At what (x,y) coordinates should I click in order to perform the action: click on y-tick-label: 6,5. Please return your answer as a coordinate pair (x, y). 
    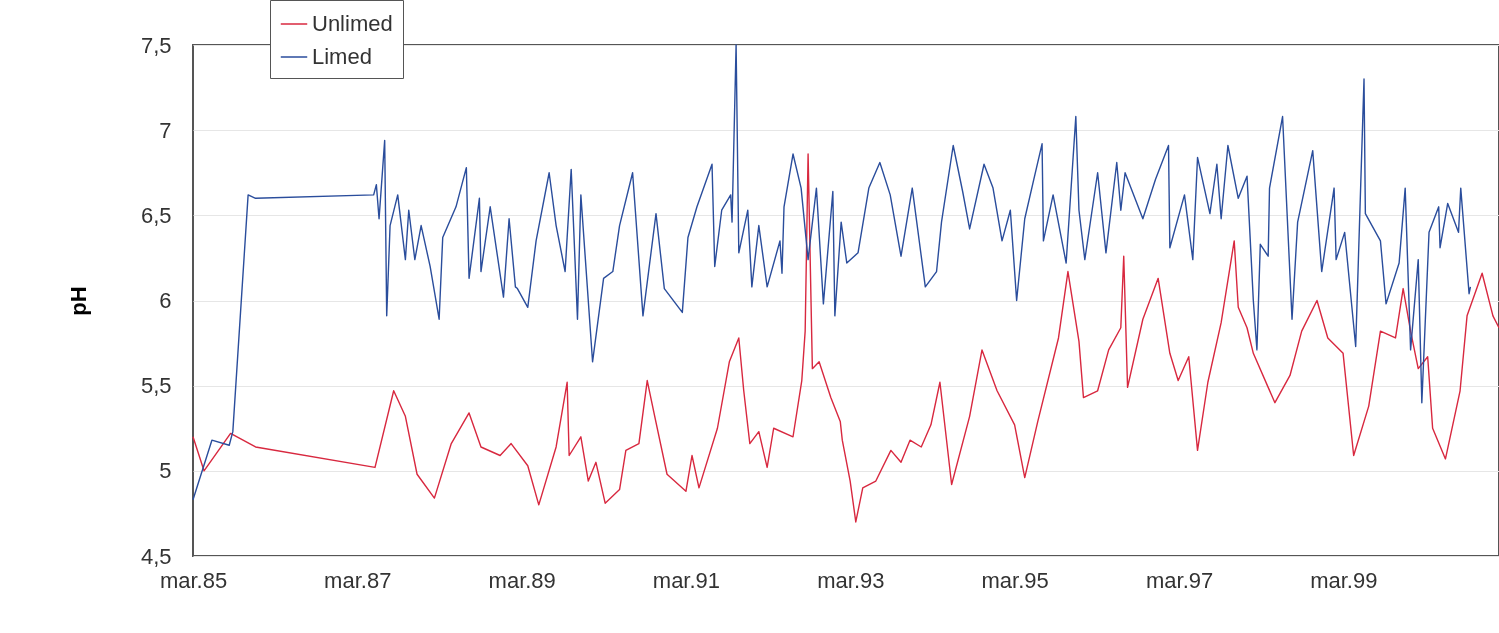
    Looking at the image, I should click on (156, 215).